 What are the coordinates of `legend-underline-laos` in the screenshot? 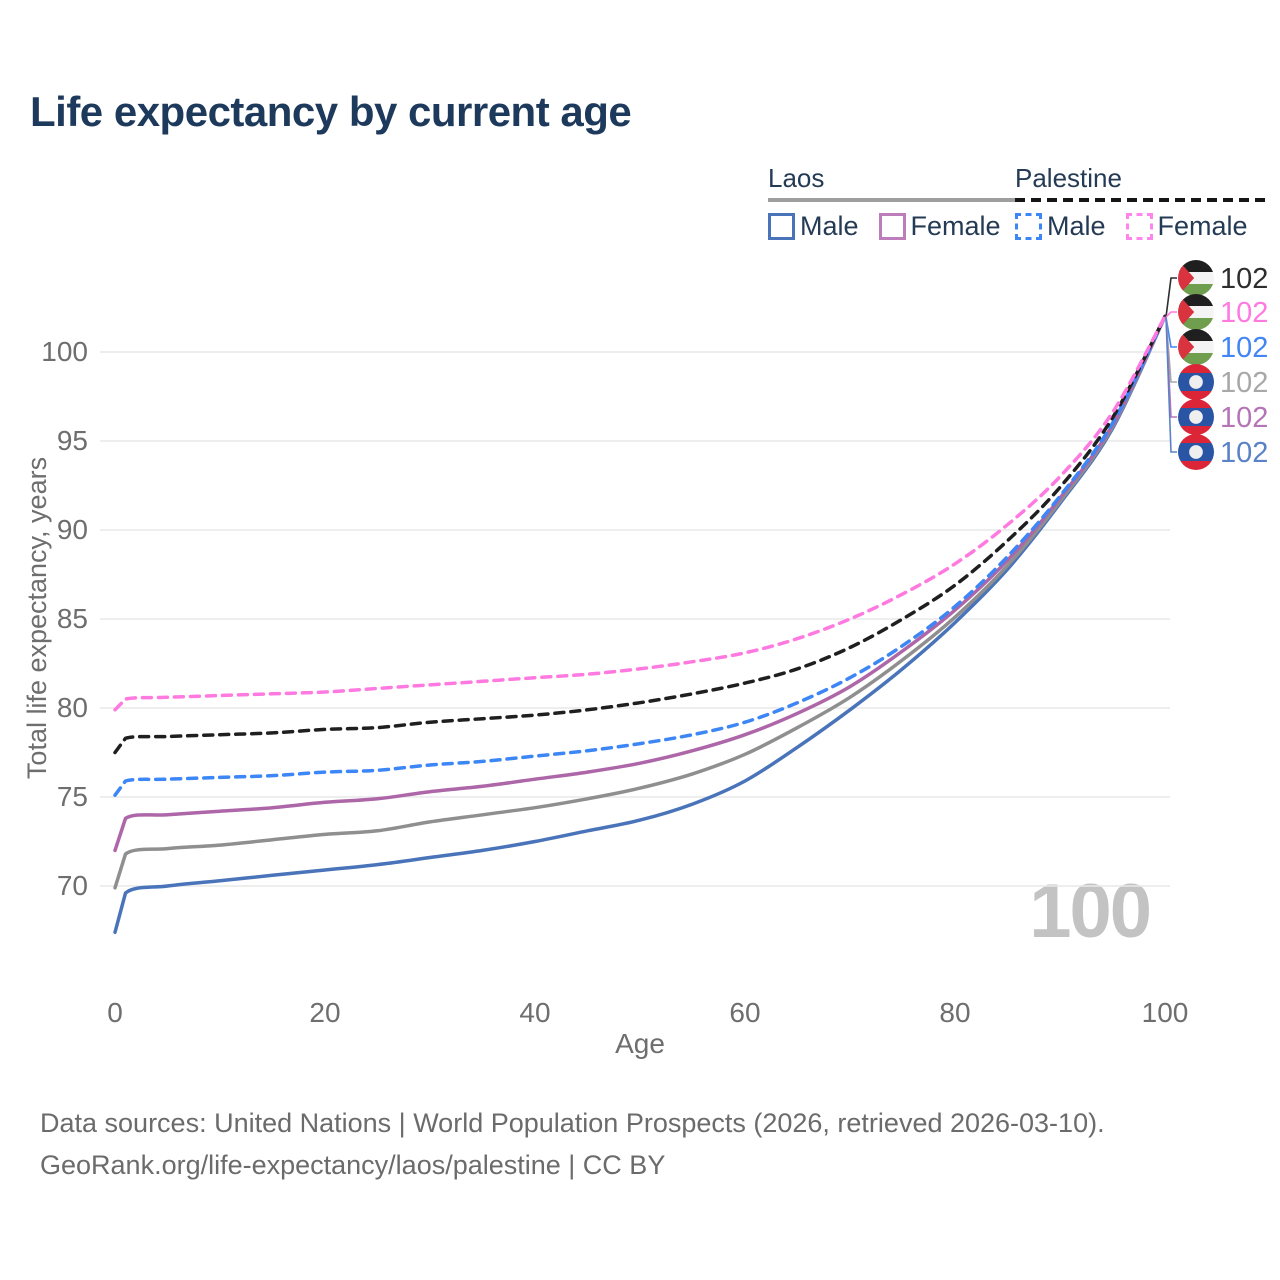 It's located at (894, 200).